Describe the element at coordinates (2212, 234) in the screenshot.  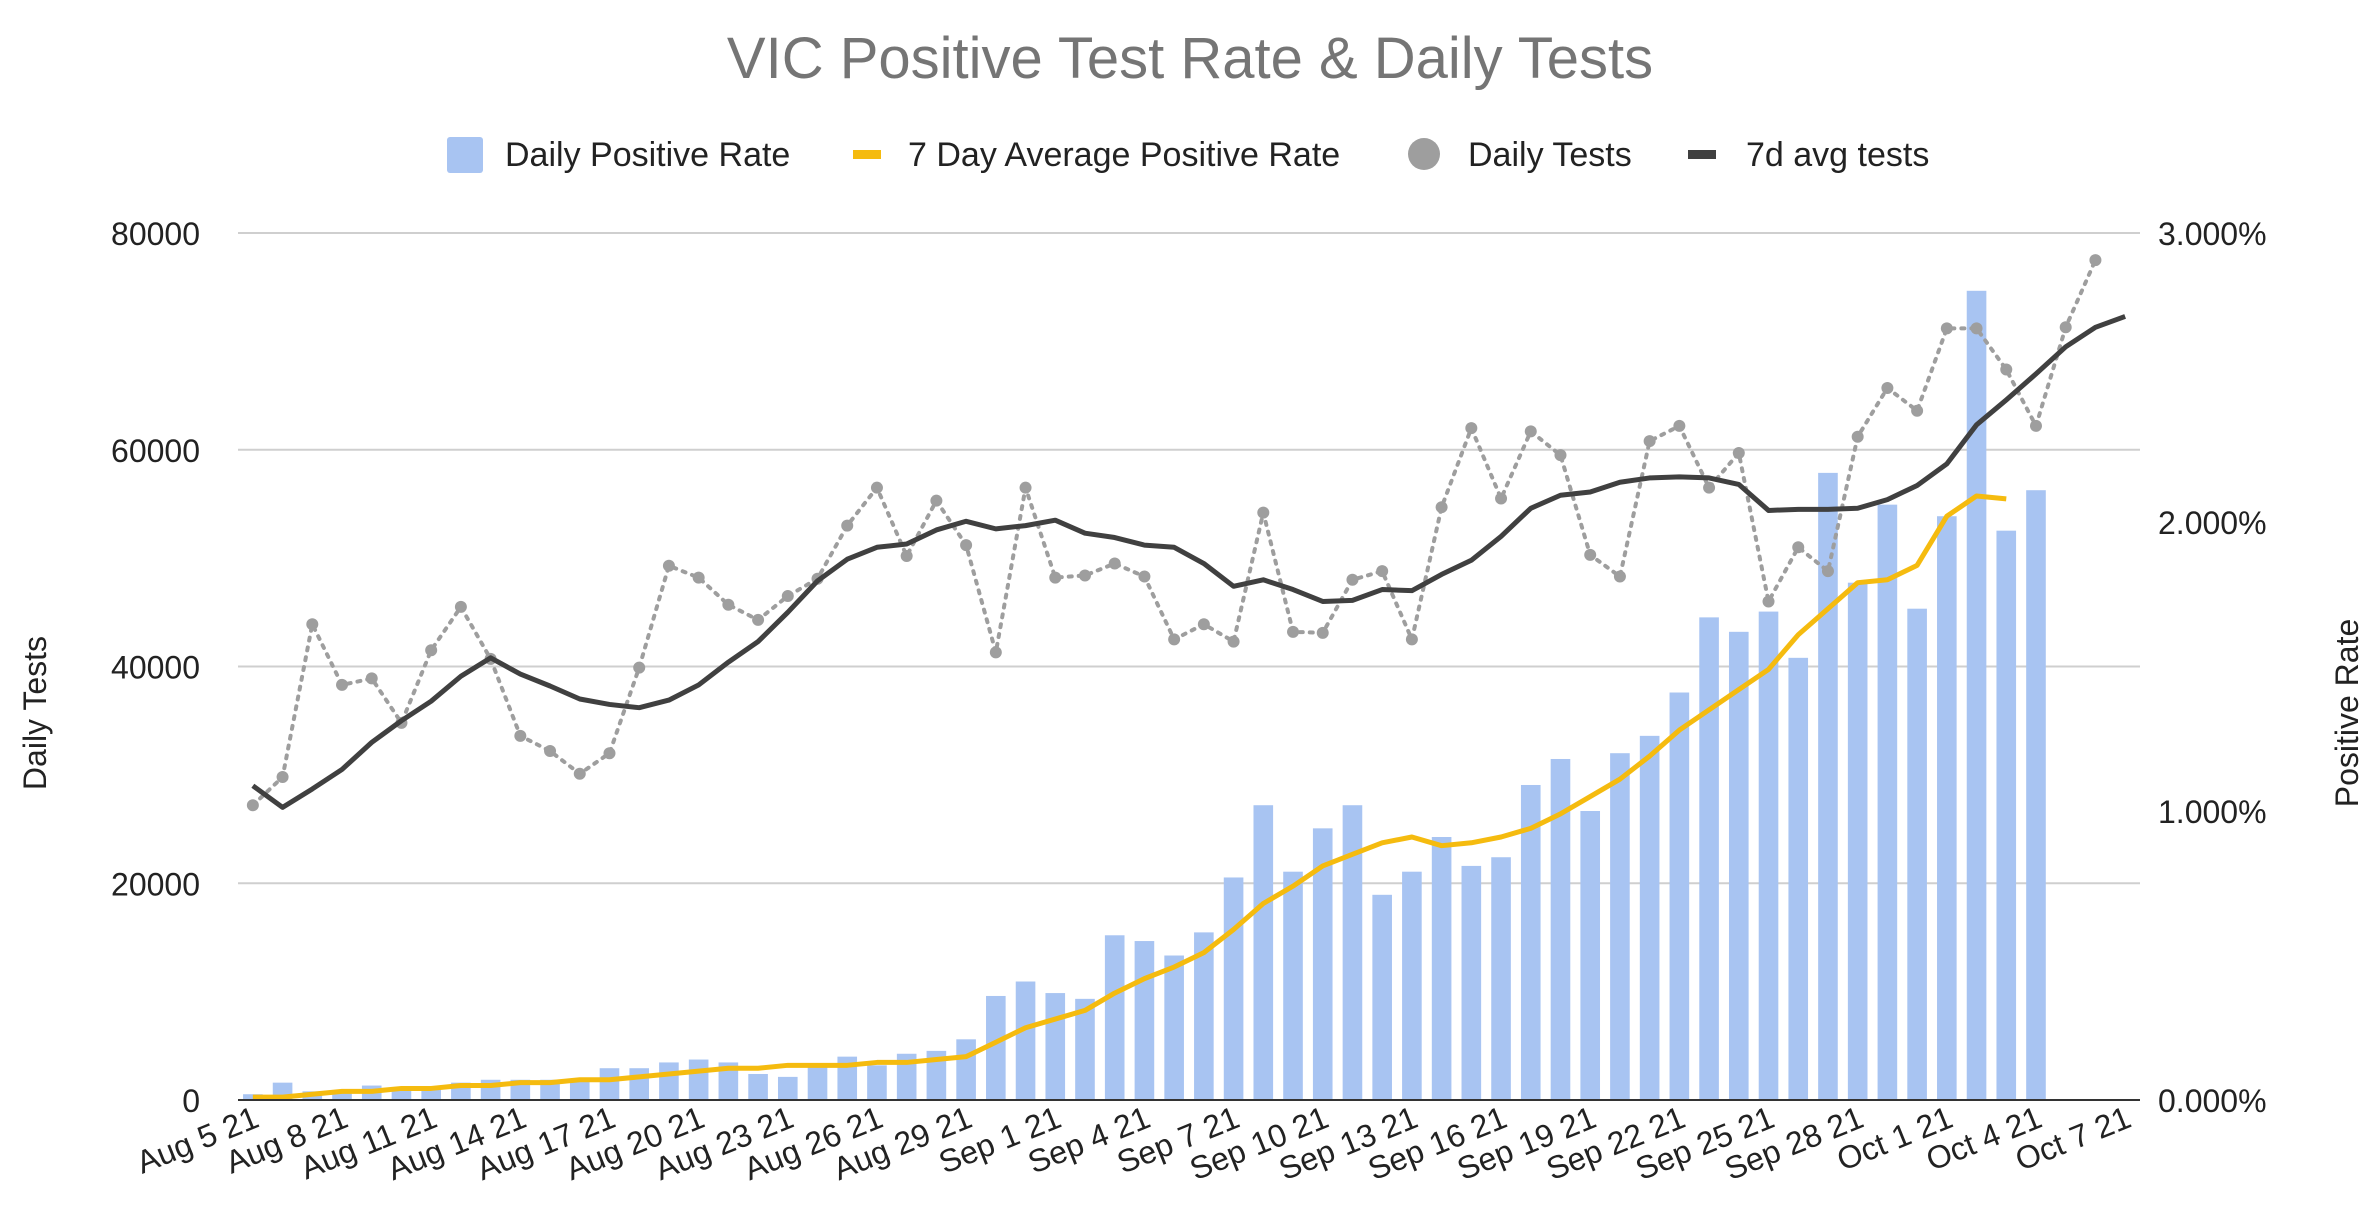
I see `y-tick-label-right: 3.000%` at that location.